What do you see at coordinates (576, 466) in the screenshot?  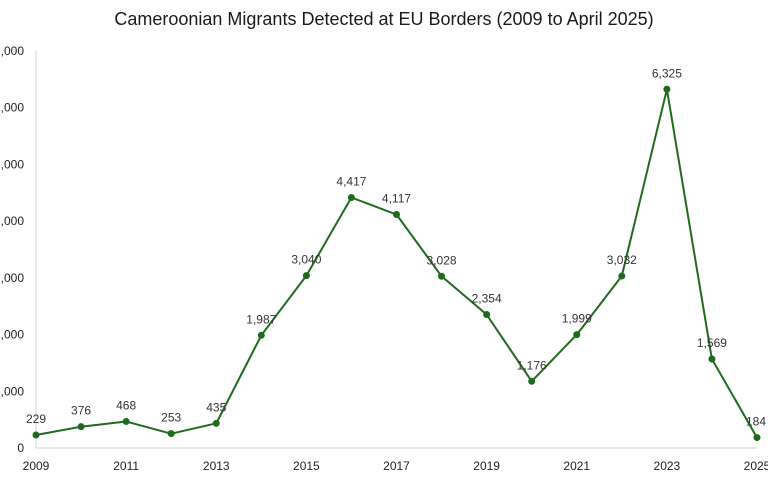 I see `x-tick-label: 2021` at bounding box center [576, 466].